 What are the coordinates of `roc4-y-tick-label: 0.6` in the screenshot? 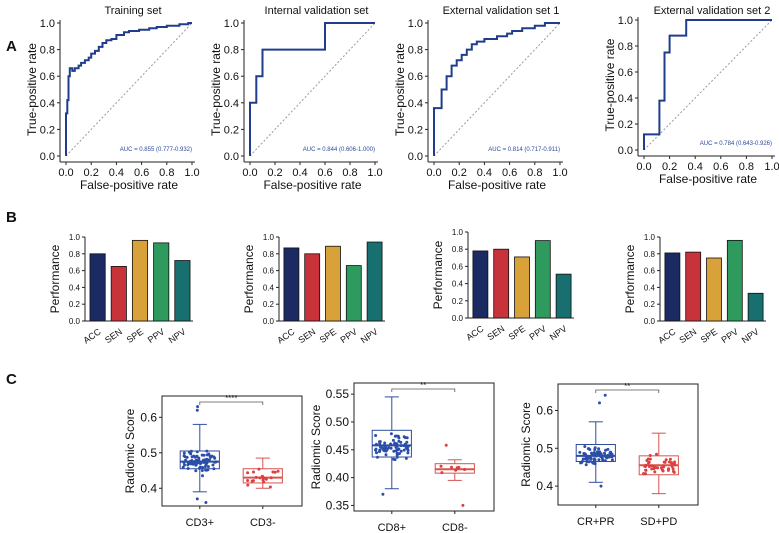 It's located at (625, 73).